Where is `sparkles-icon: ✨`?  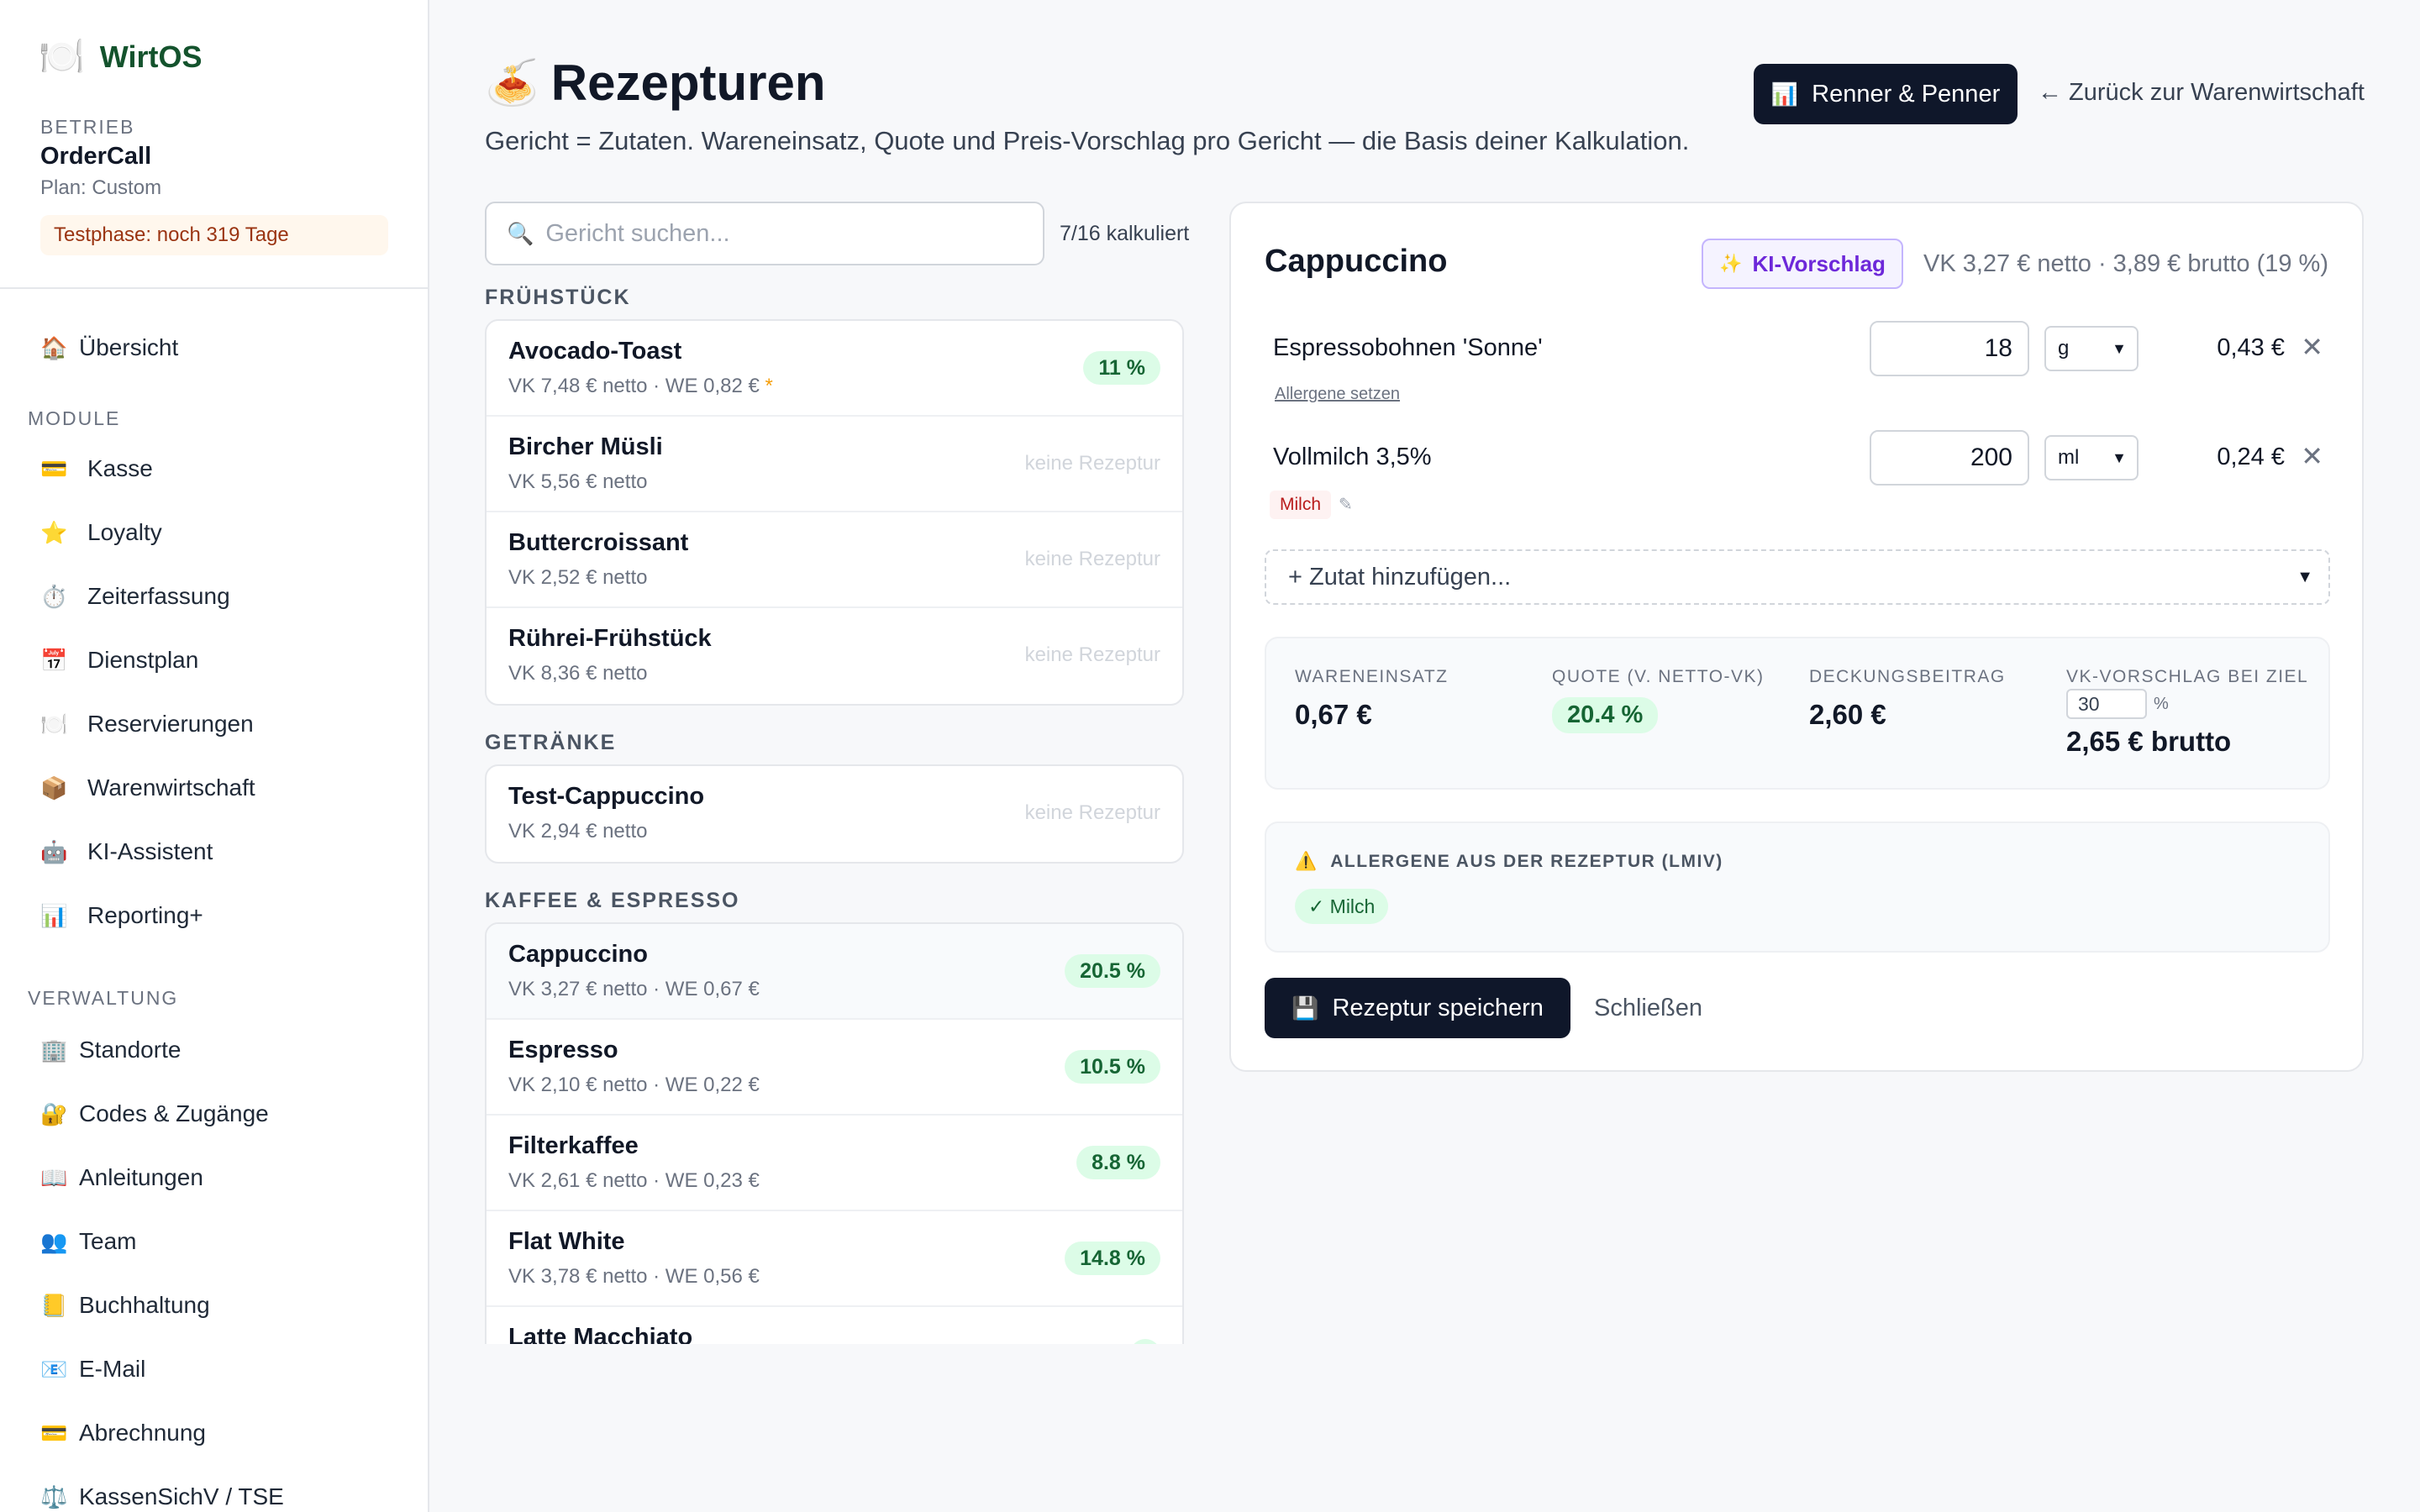 sparkles-icon: ✨ is located at coordinates (1731, 263).